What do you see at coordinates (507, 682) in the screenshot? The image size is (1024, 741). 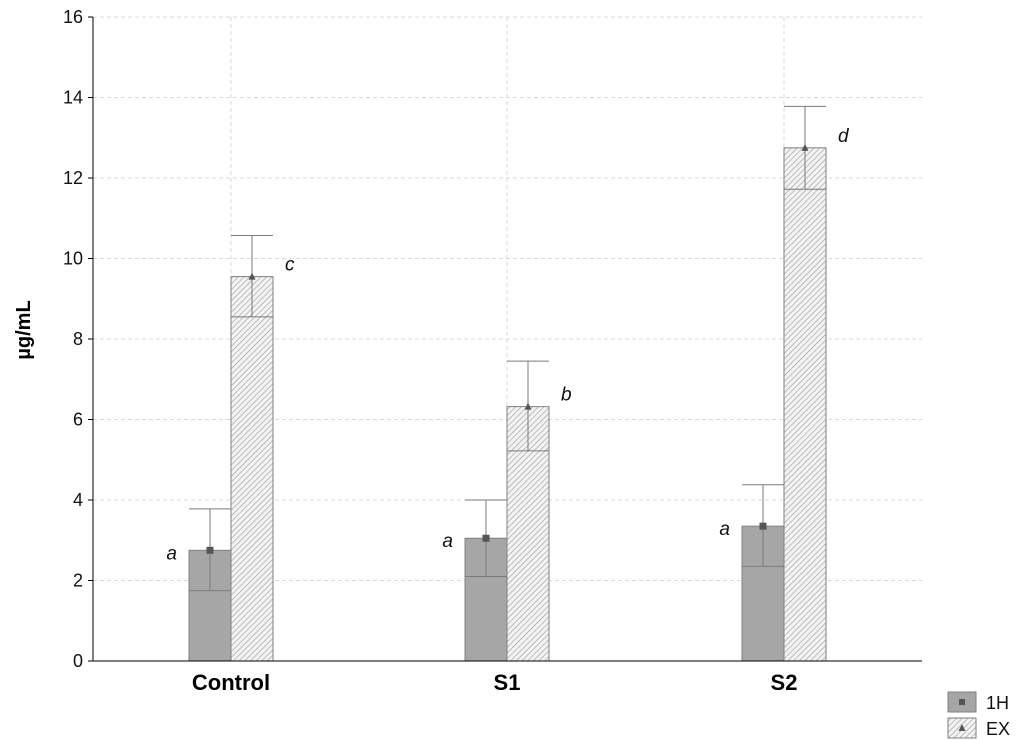 I see `x-tick-label: S1` at bounding box center [507, 682].